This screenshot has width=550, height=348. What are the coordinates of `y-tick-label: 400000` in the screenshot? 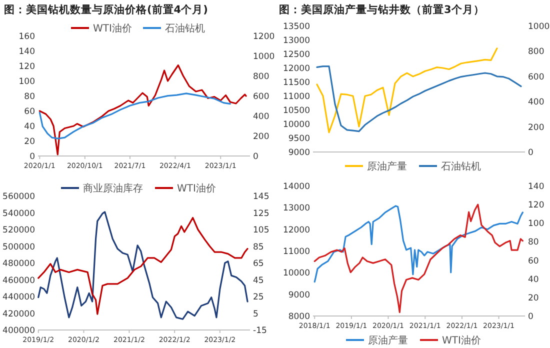 It's located at (18, 331).